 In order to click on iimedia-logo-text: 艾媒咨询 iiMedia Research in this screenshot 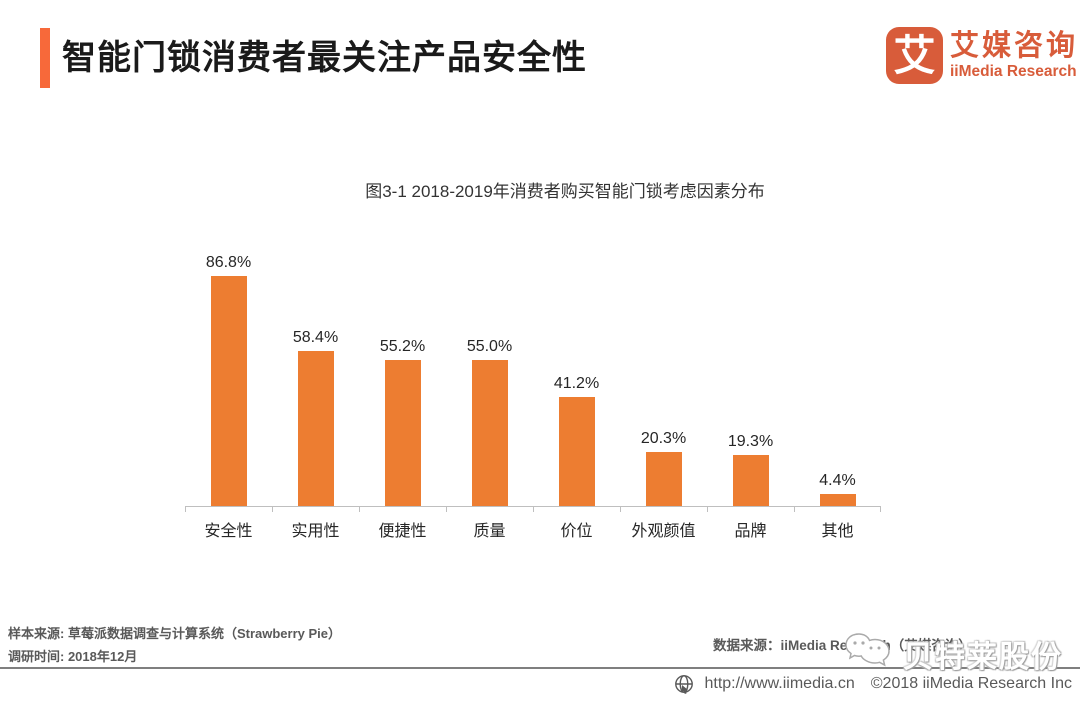, I will do `click(1014, 54)`.